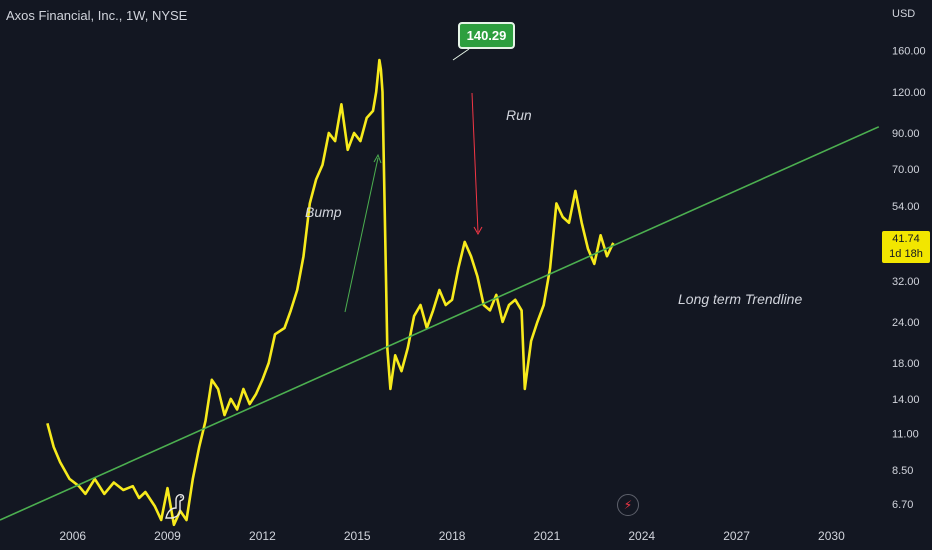 The image size is (932, 550). What do you see at coordinates (175, 506) in the screenshot?
I see `dino-logo-icon` at bounding box center [175, 506].